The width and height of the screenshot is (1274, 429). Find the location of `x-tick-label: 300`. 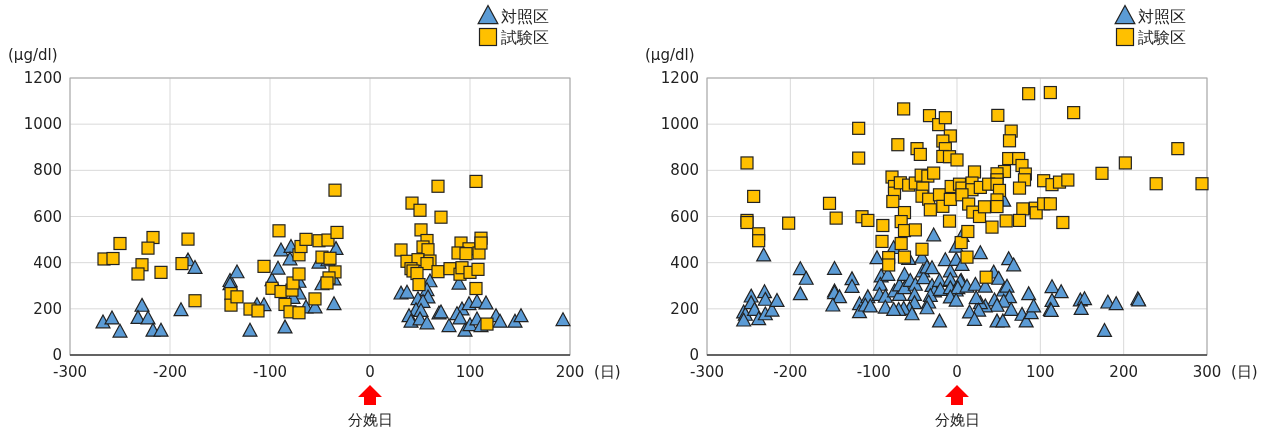

x-tick-label: 300 is located at coordinates (1207, 372).